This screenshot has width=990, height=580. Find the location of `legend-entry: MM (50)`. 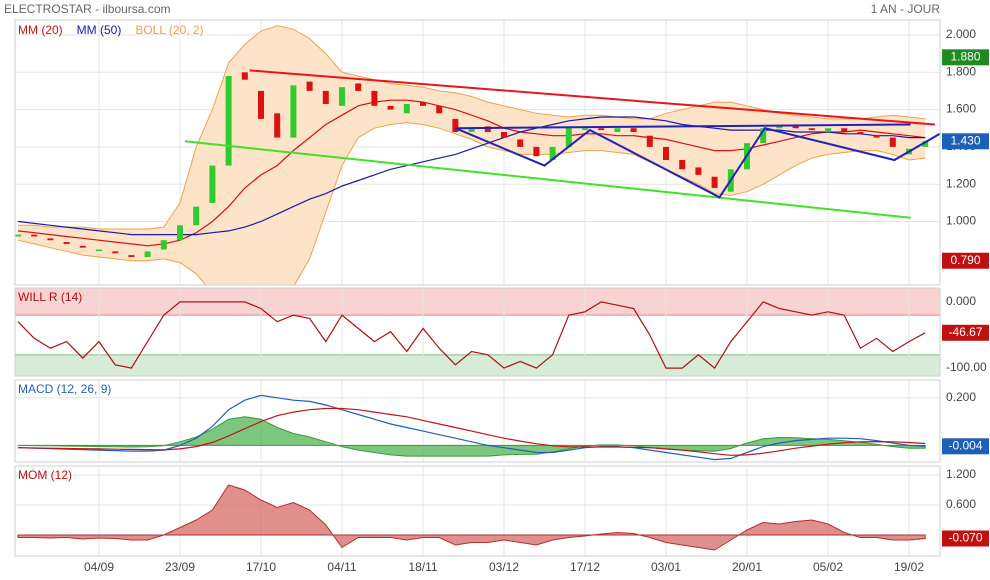

legend-entry: MM (50) is located at coordinates (99, 30).